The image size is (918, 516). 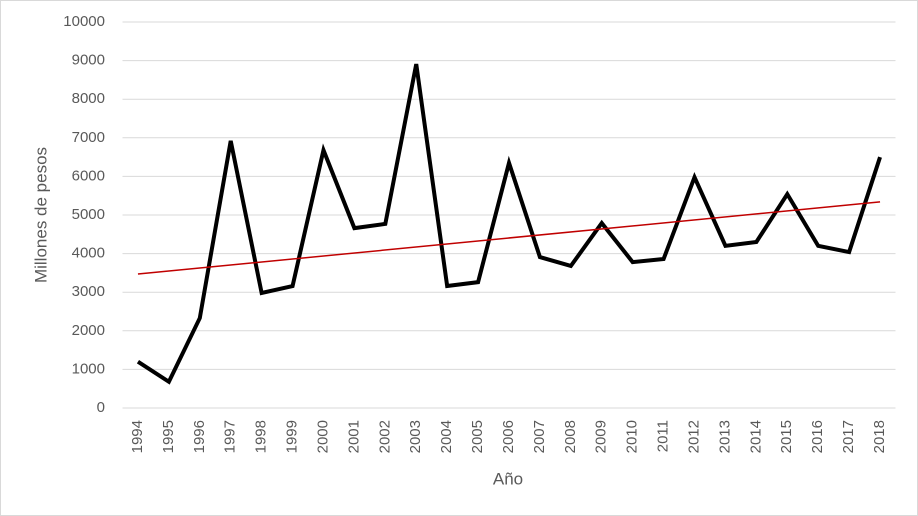 What do you see at coordinates (817, 436) in the screenshot?
I see `x-tick-label: 2016` at bounding box center [817, 436].